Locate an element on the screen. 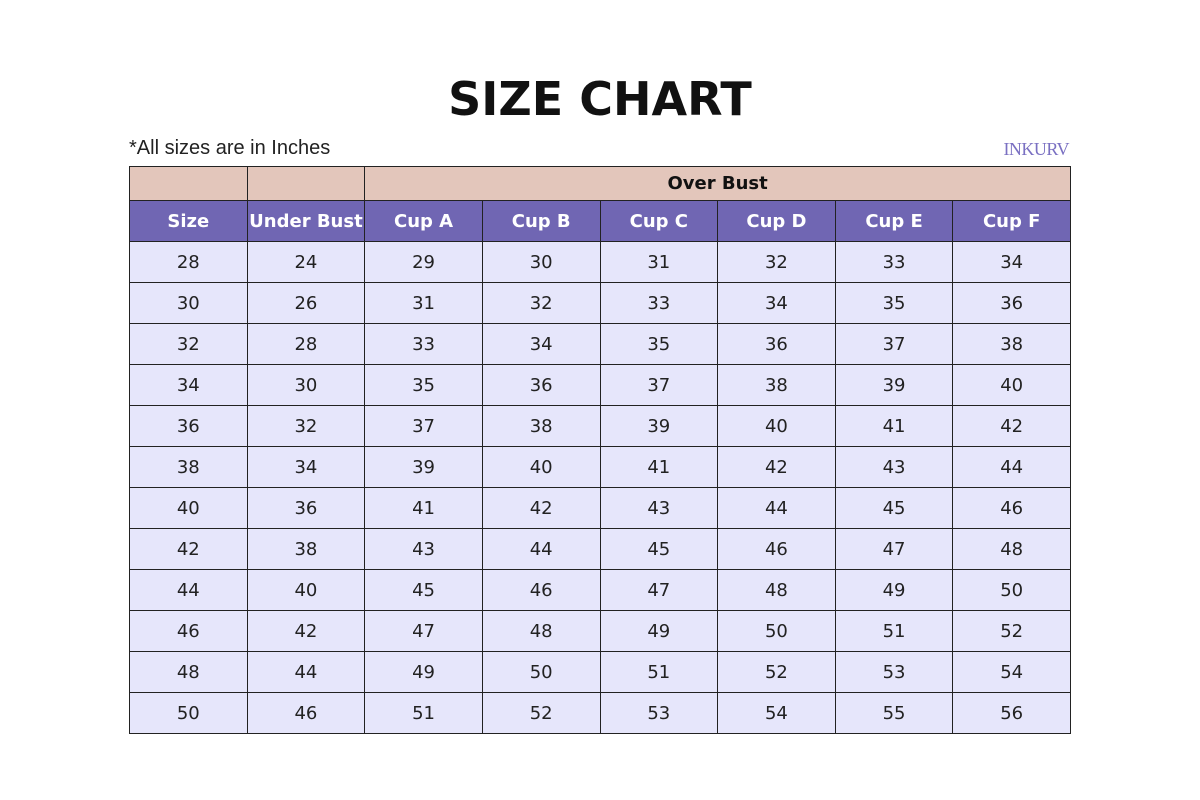 The image size is (1200, 800). table-row: 42 38 43 44 45 46 47 48 is located at coordinates (600, 549).